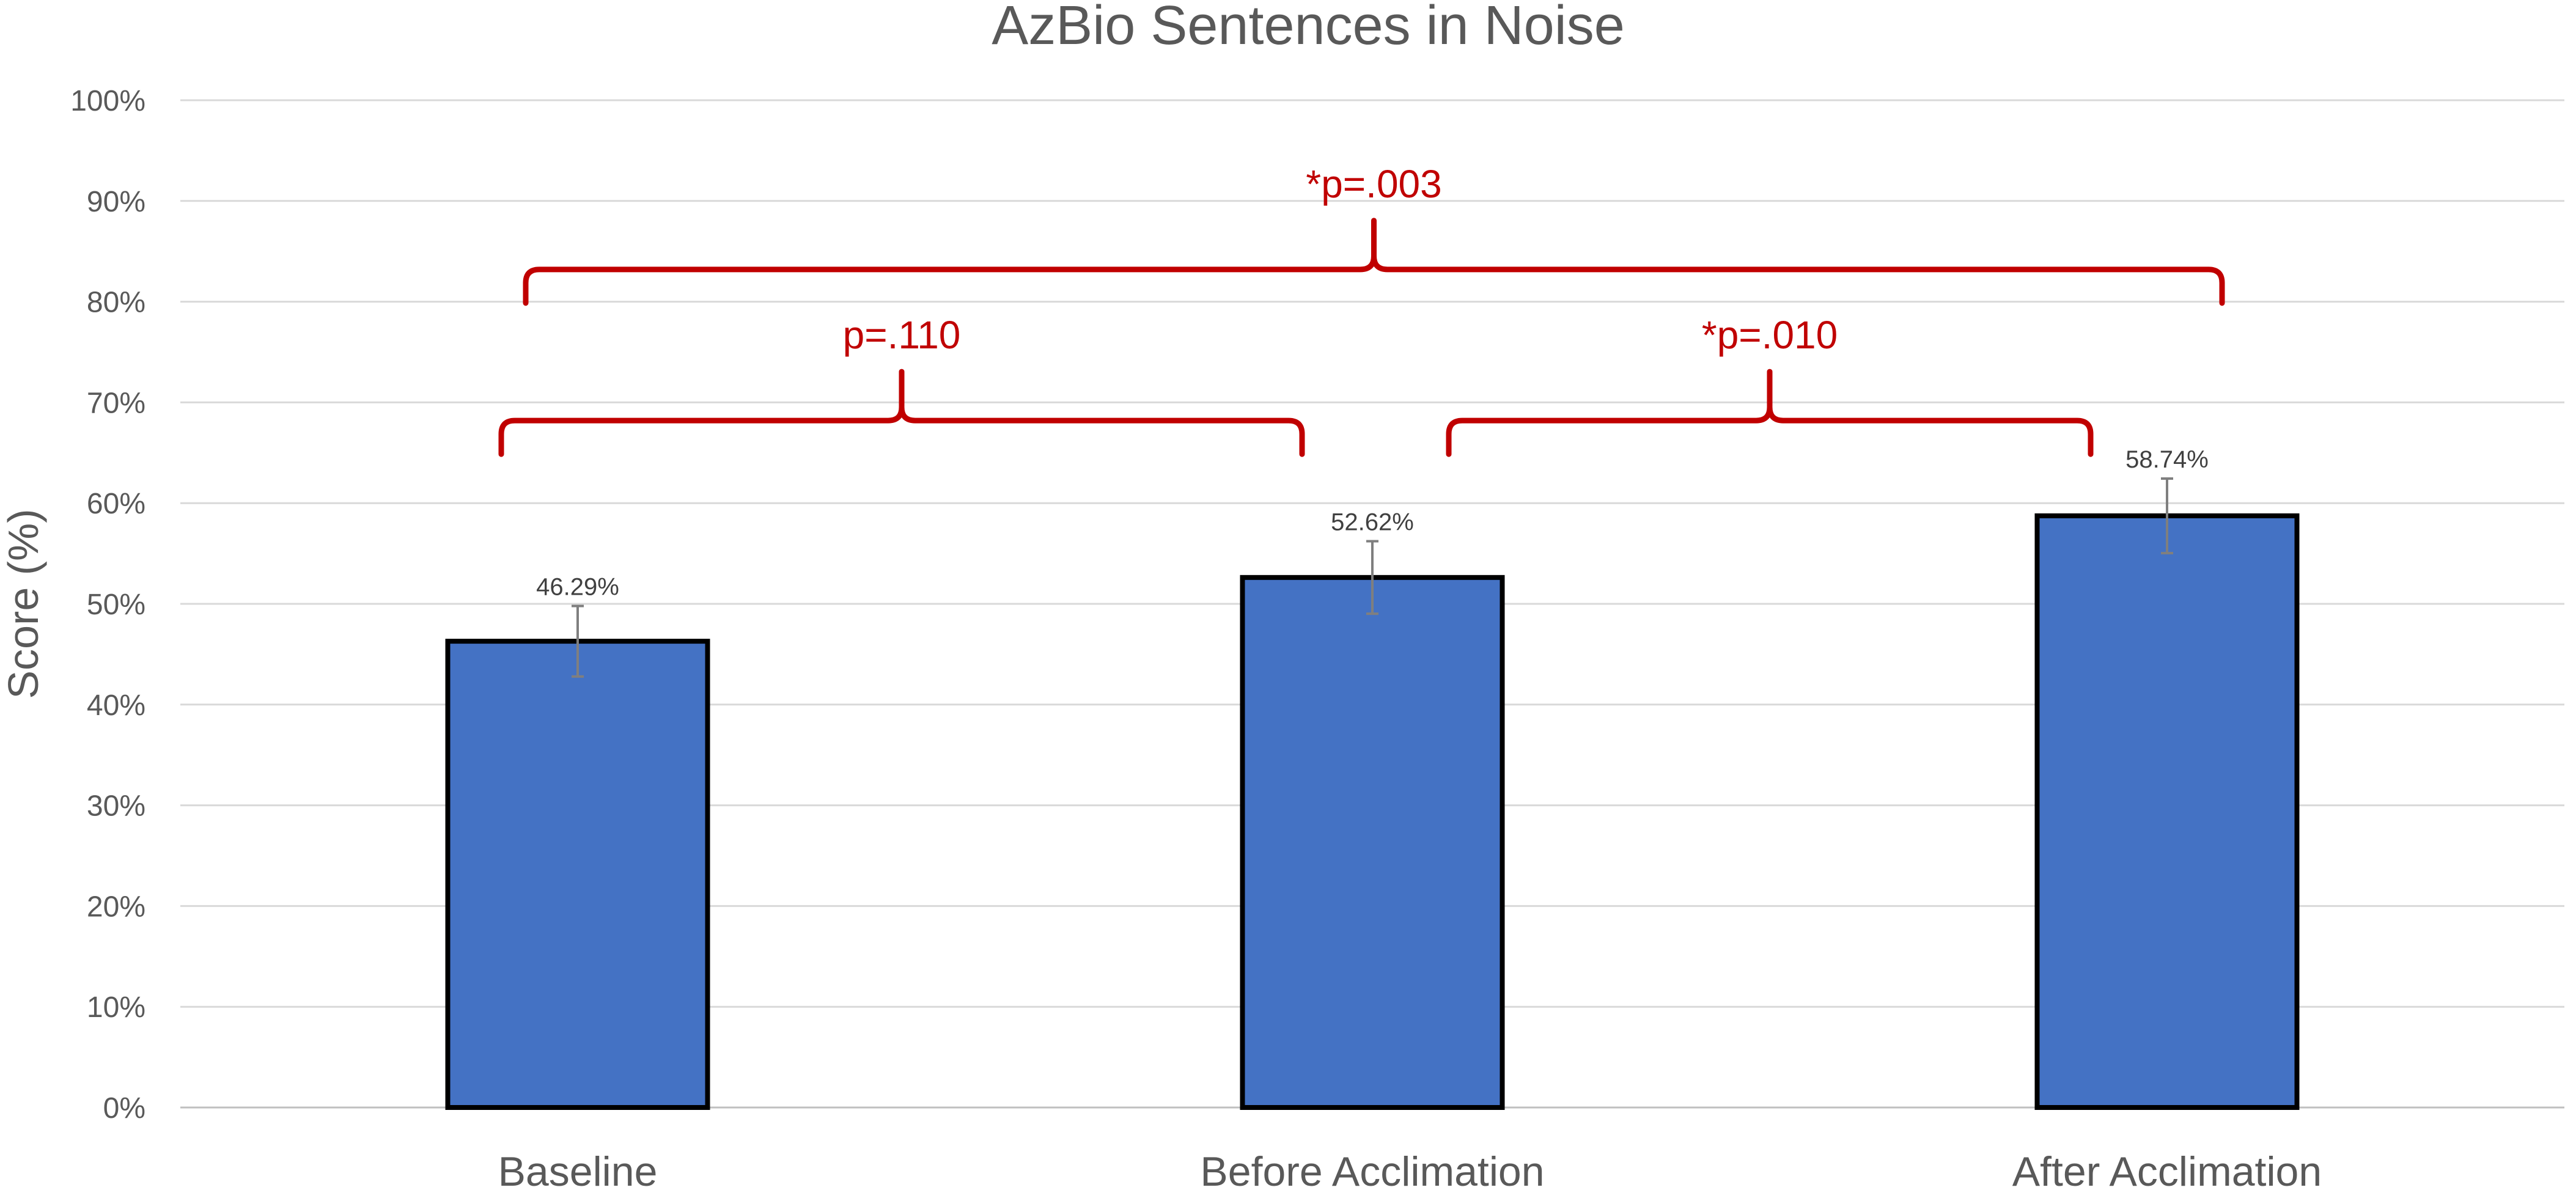 This screenshot has height=1201, width=2576. I want to click on y-tick-label-40: 40%, so click(116, 705).